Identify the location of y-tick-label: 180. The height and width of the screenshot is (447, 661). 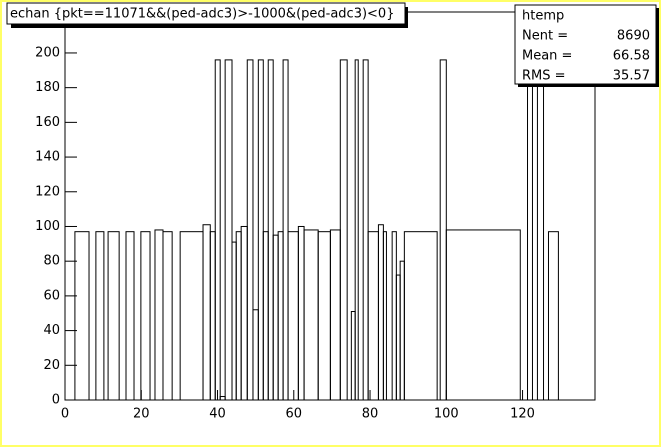
(47, 87).